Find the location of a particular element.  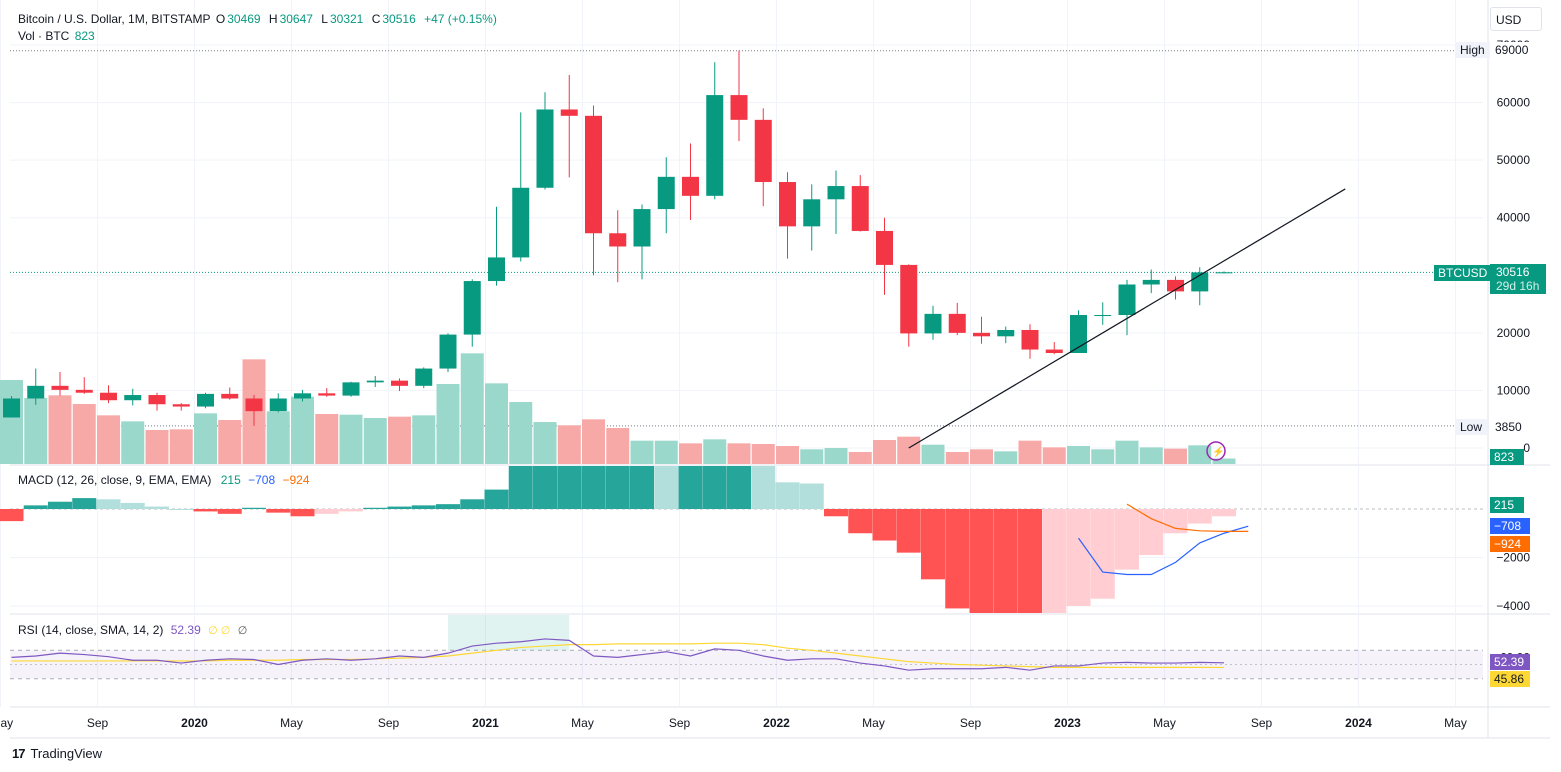

macd-tick-label: −2000 is located at coordinates (1513, 558).